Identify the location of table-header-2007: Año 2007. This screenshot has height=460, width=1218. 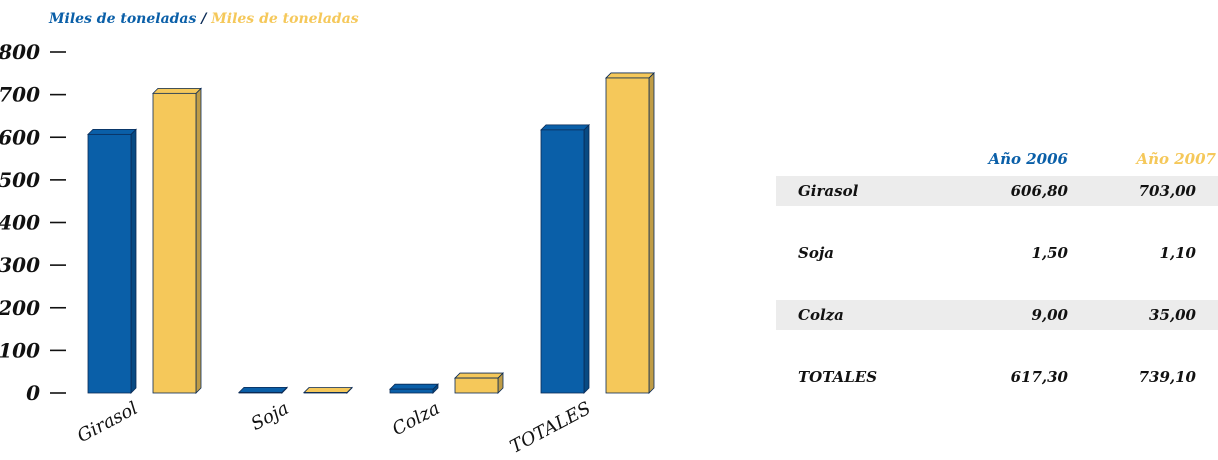
(1176, 159).